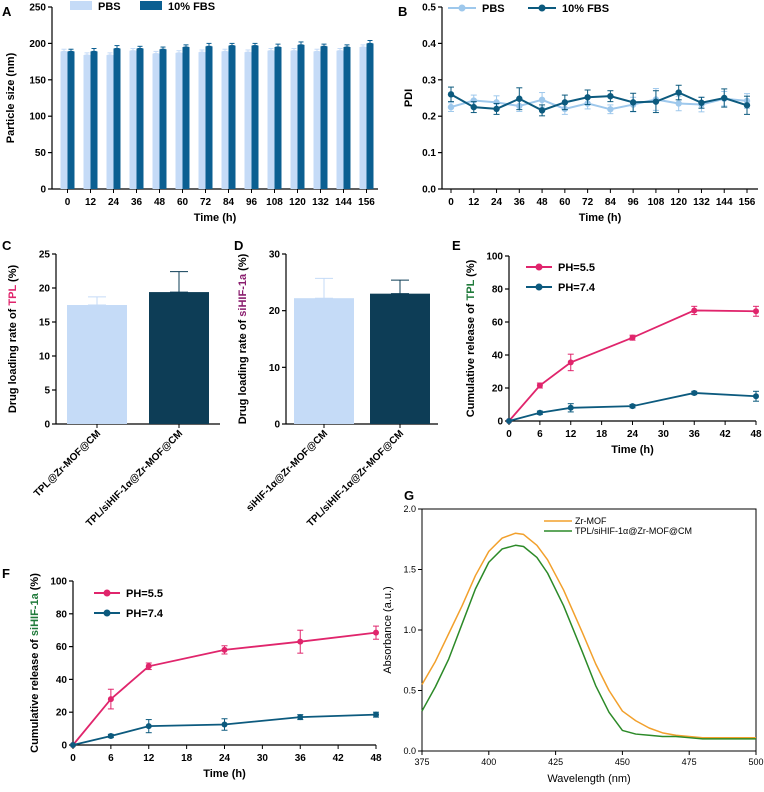 The height and width of the screenshot is (792, 764). I want to click on f-y-tick-label-0: 0, so click(64, 746).